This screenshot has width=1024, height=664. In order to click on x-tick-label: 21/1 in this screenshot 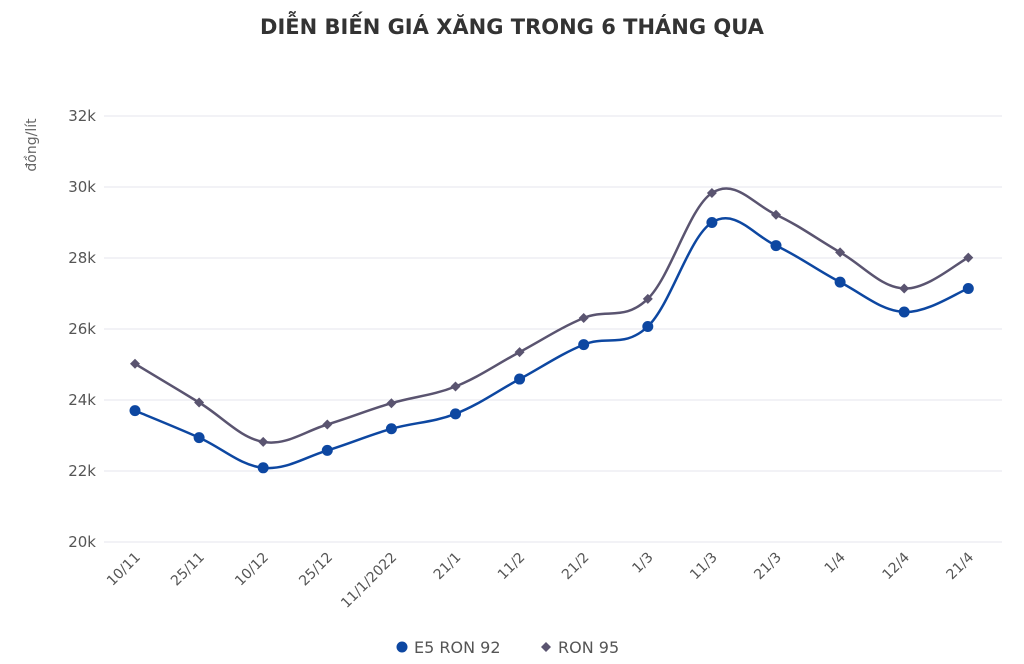, I will do `click(448, 567)`.